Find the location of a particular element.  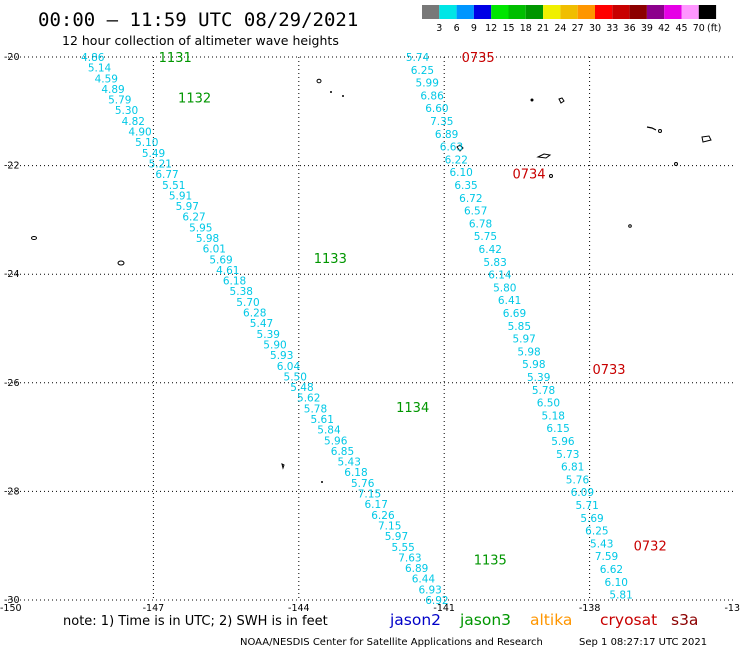

time-label: 1135 is located at coordinates (490, 560).